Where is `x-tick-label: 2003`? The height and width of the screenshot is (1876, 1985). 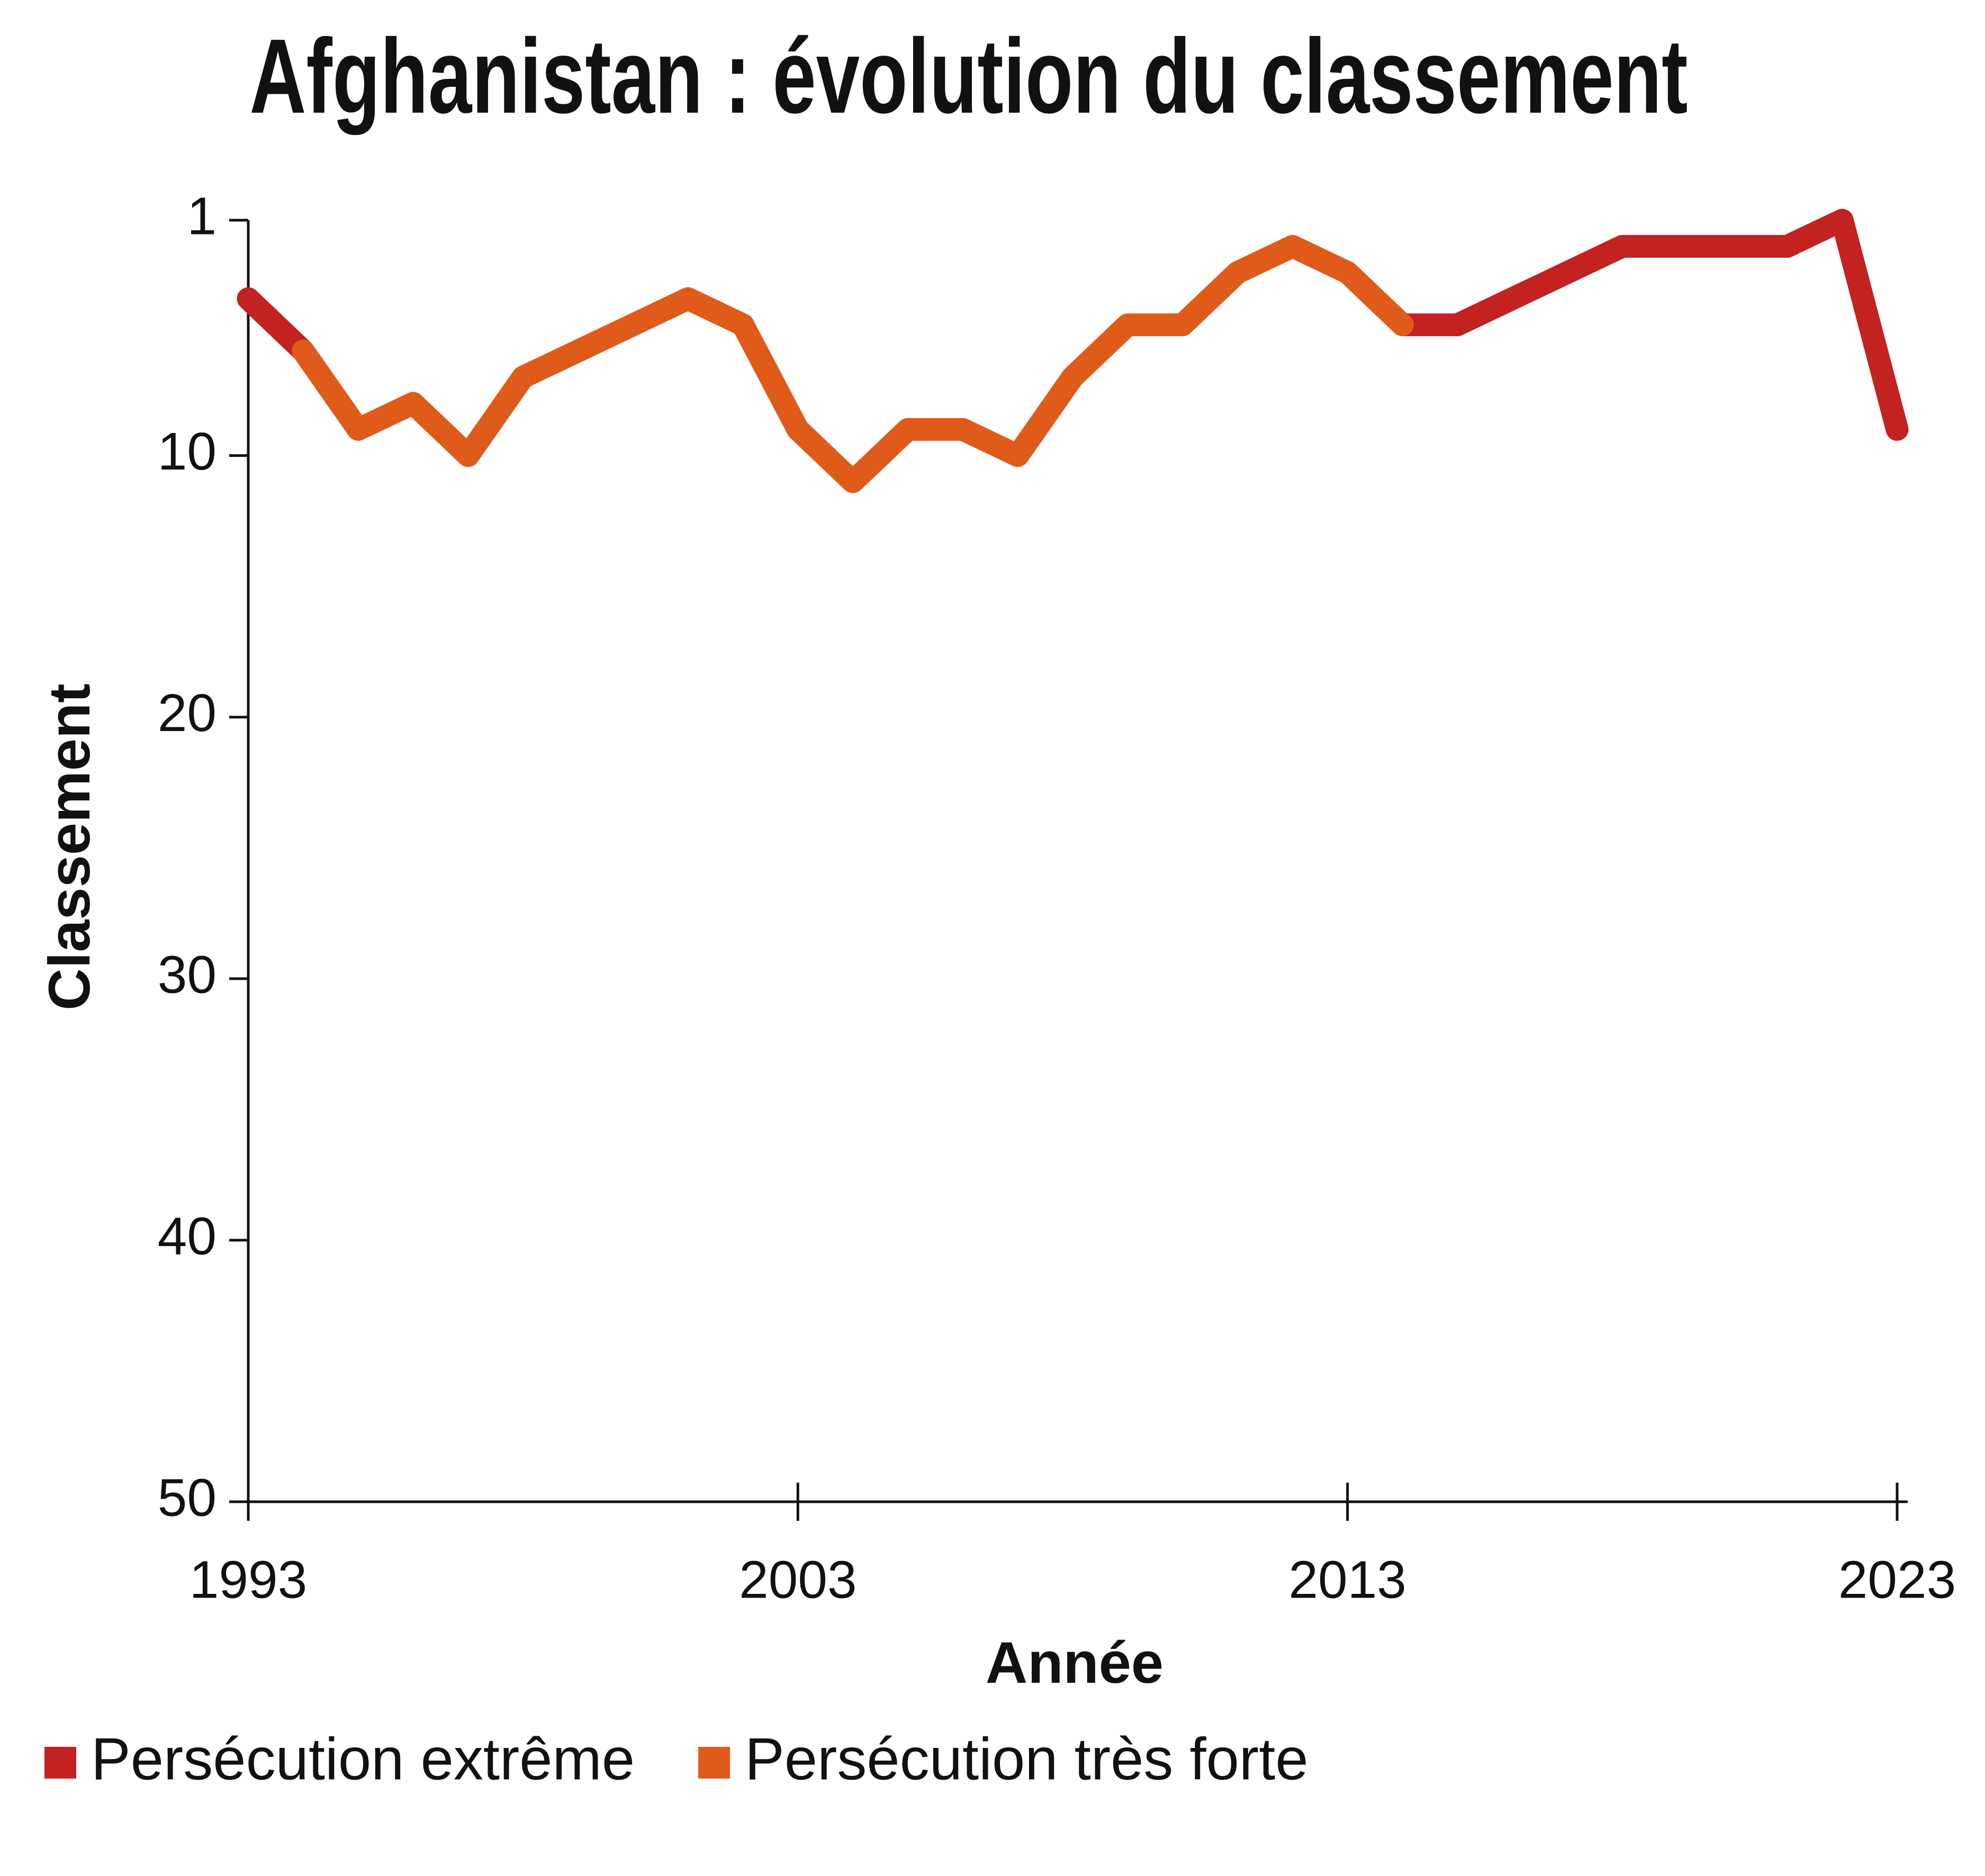
x-tick-label: 2003 is located at coordinates (797, 1580).